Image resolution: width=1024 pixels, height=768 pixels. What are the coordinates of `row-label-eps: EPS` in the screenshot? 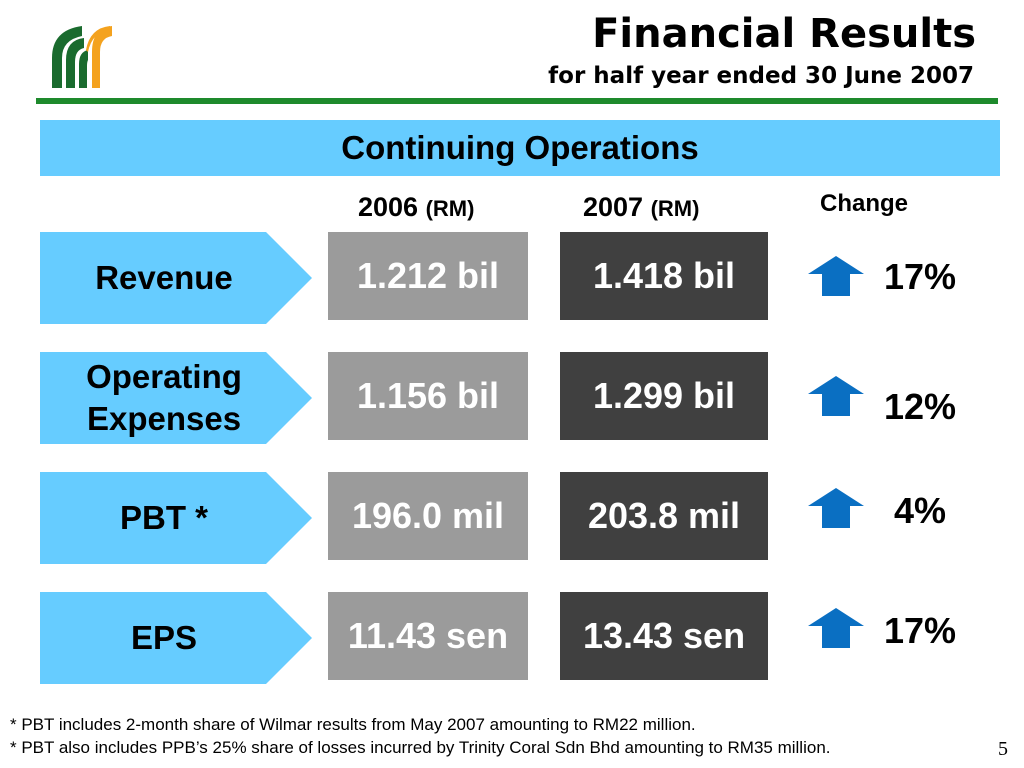 It's located at (176, 638).